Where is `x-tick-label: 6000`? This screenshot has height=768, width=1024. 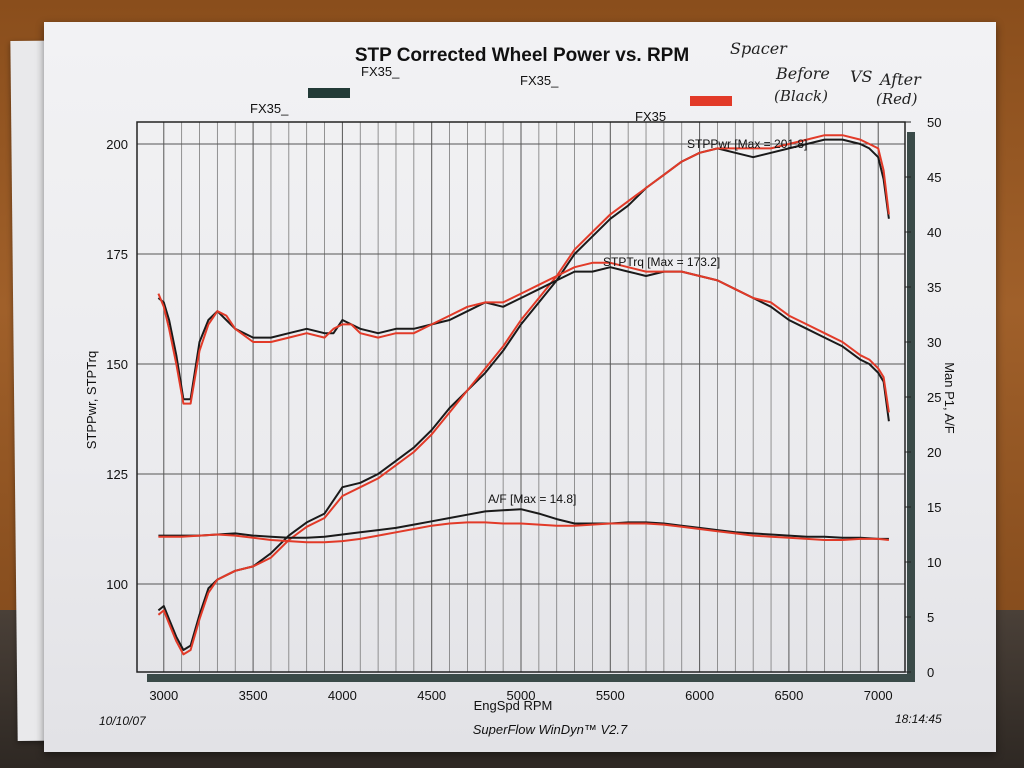 x-tick-label: 6000 is located at coordinates (699, 695).